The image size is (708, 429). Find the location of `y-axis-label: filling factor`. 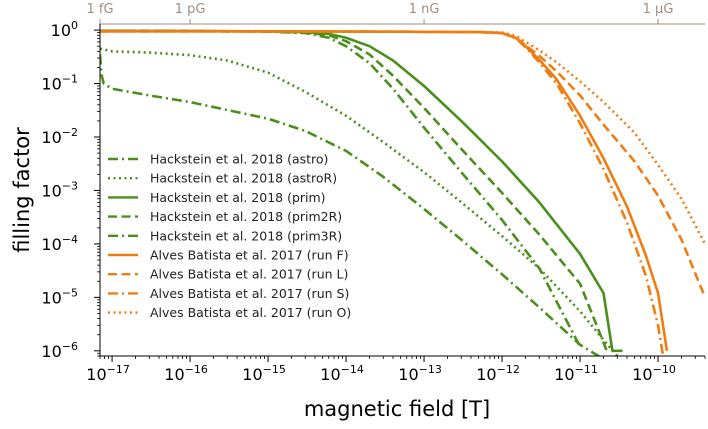

y-axis-label: filling factor is located at coordinates (22, 190).